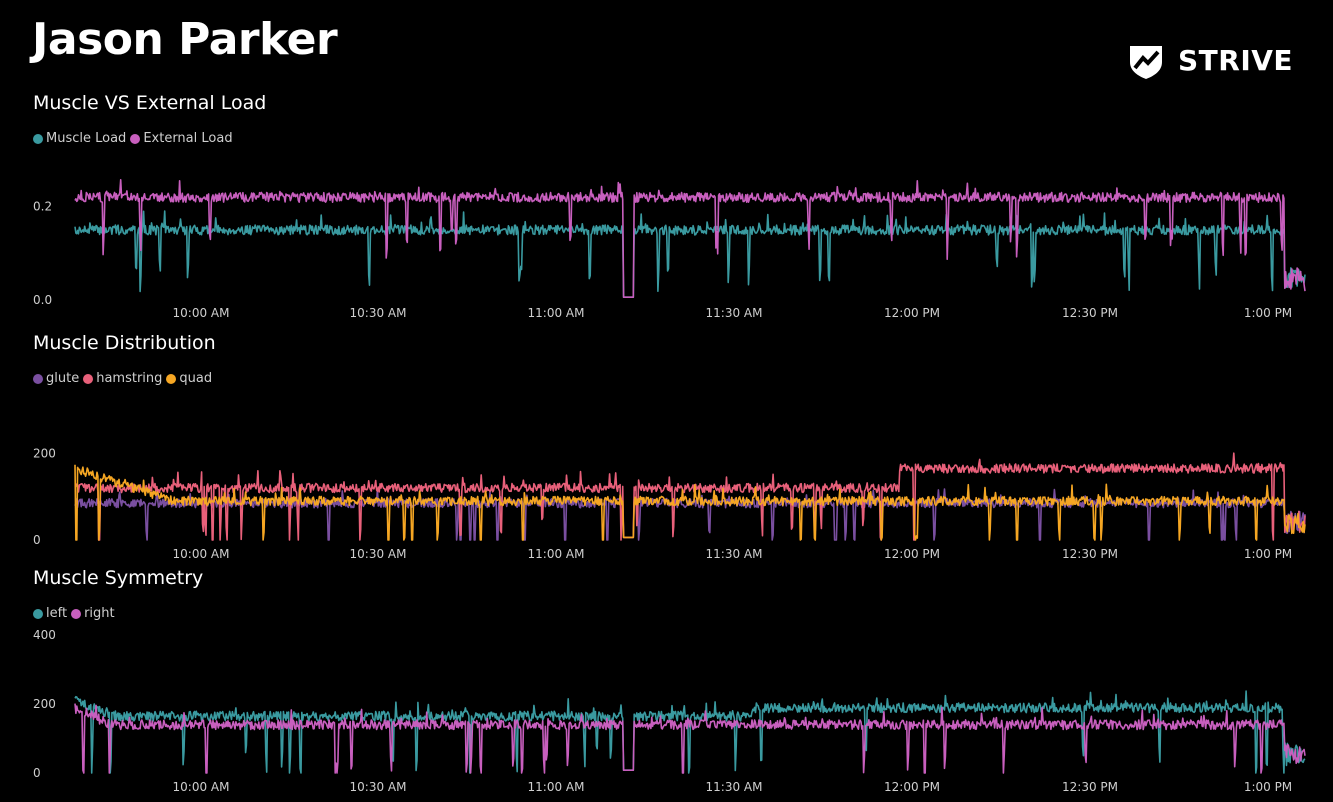  I want to click on legend-item-right: right, so click(93, 613).